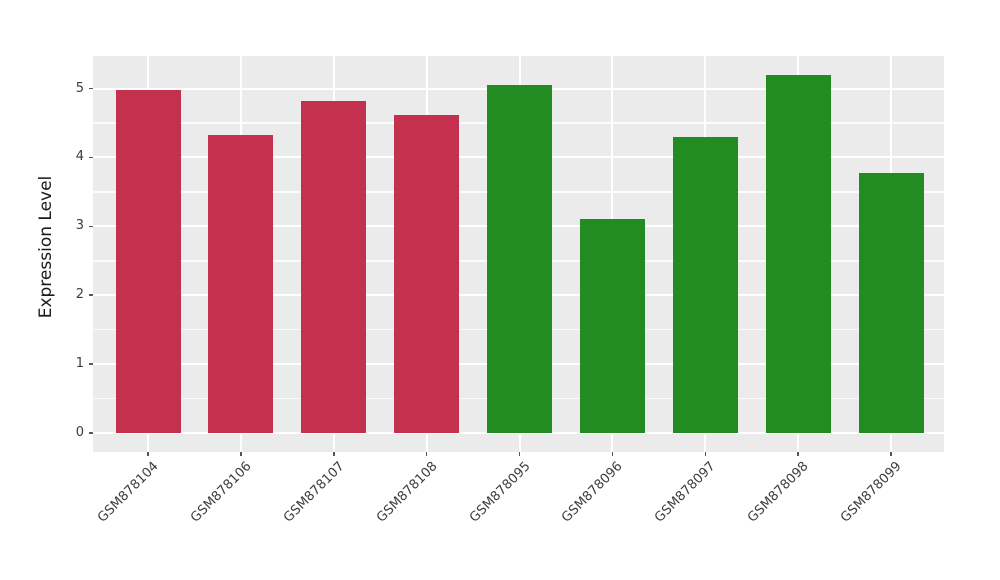  Describe the element at coordinates (79, 432) in the screenshot. I see `y-tick-label-0: 0` at that location.